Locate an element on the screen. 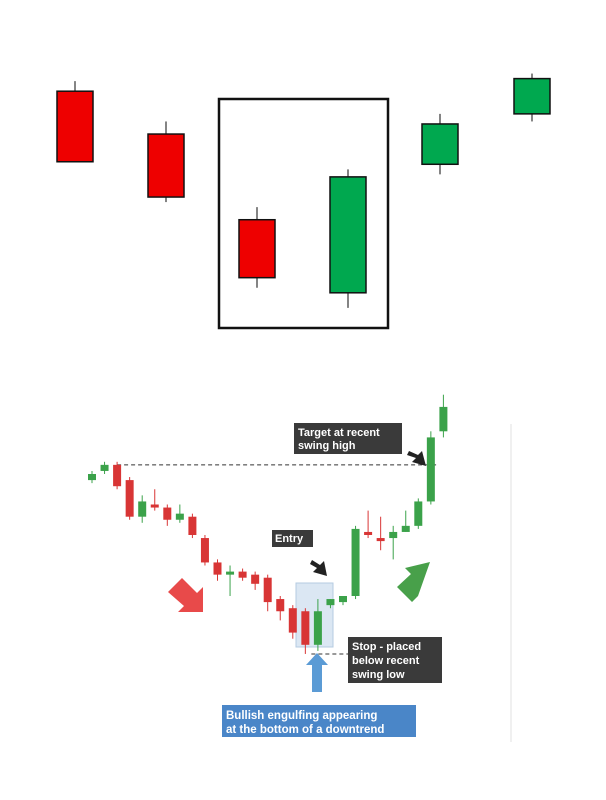 The height and width of the screenshot is (800, 606). engulfing-highlight-box is located at coordinates (303, 213).